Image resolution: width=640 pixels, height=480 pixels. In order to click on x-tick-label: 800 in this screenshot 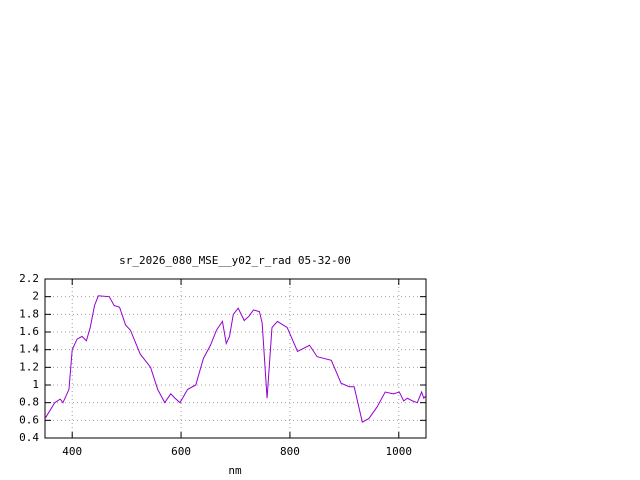, I will do `click(290, 451)`.